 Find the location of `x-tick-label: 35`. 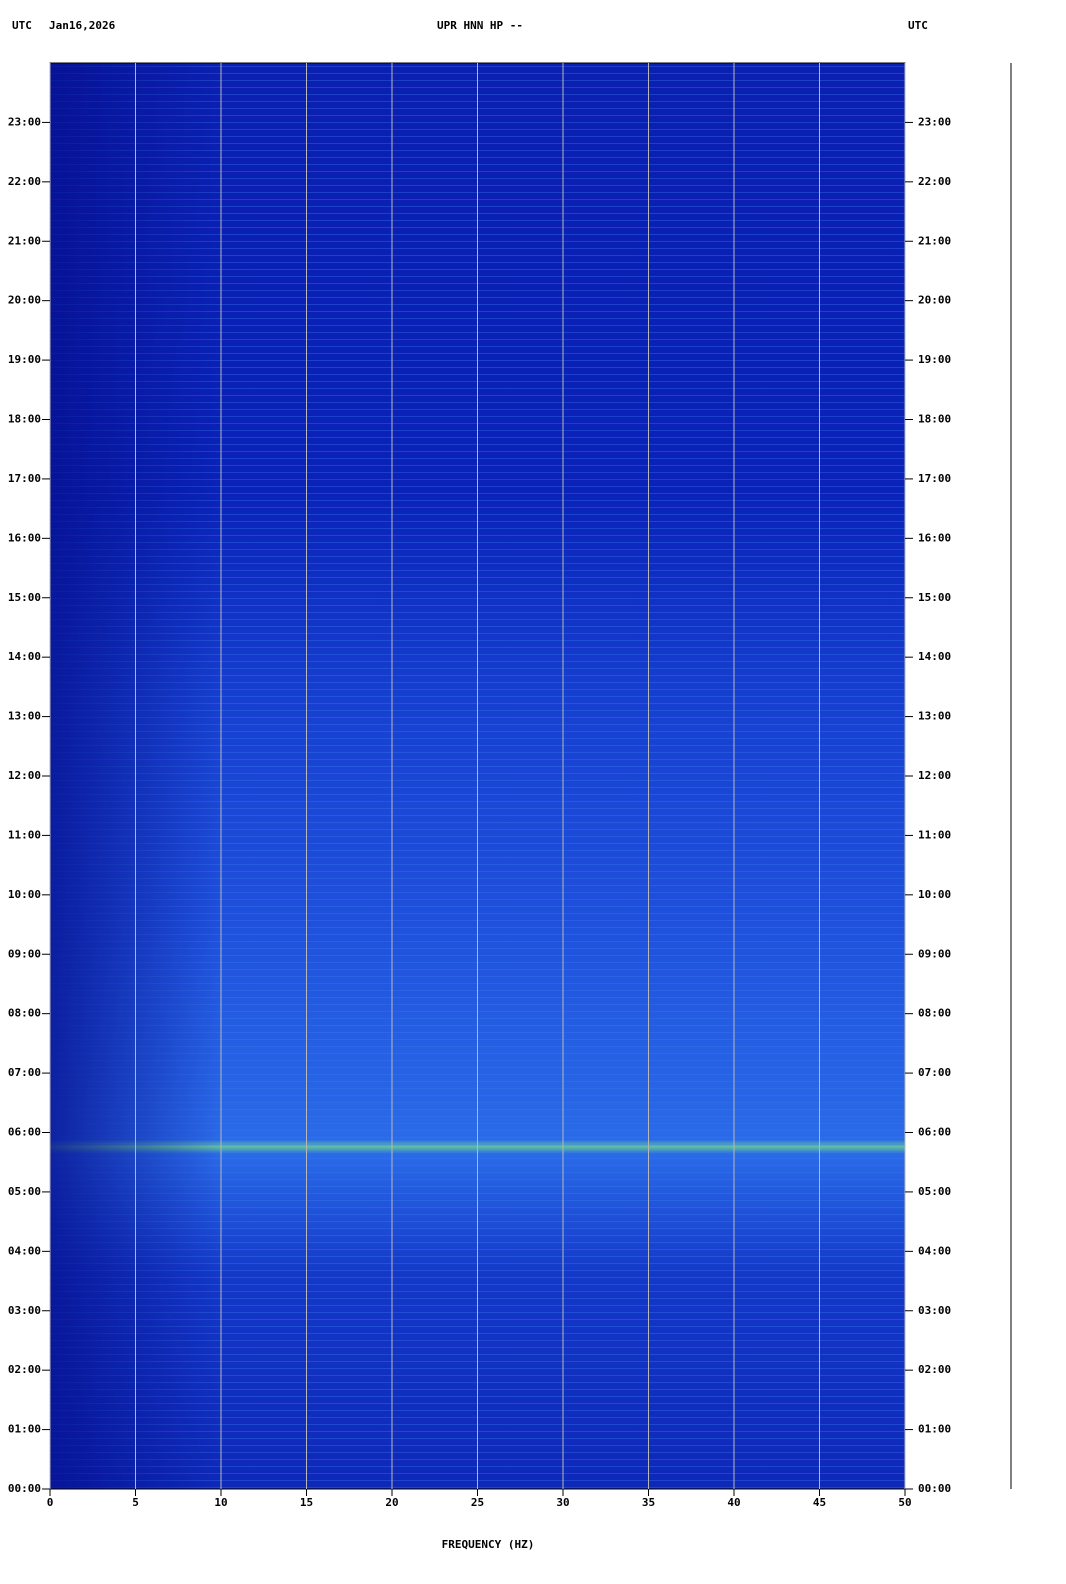

x-tick-label: 35 is located at coordinates (648, 1502).